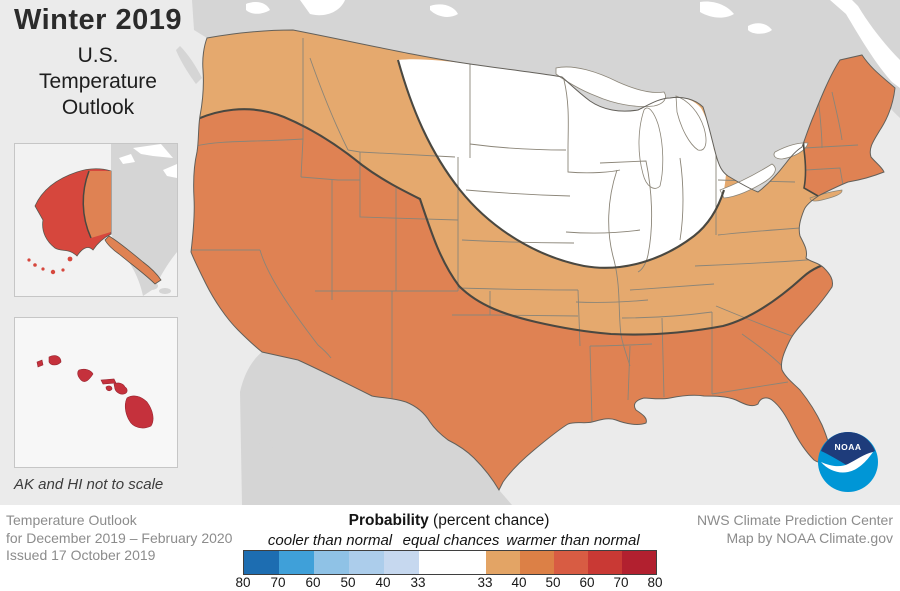 This screenshot has height=591, width=900. I want to click on credit-line-3: Issued 17 October 2019, so click(81, 555).